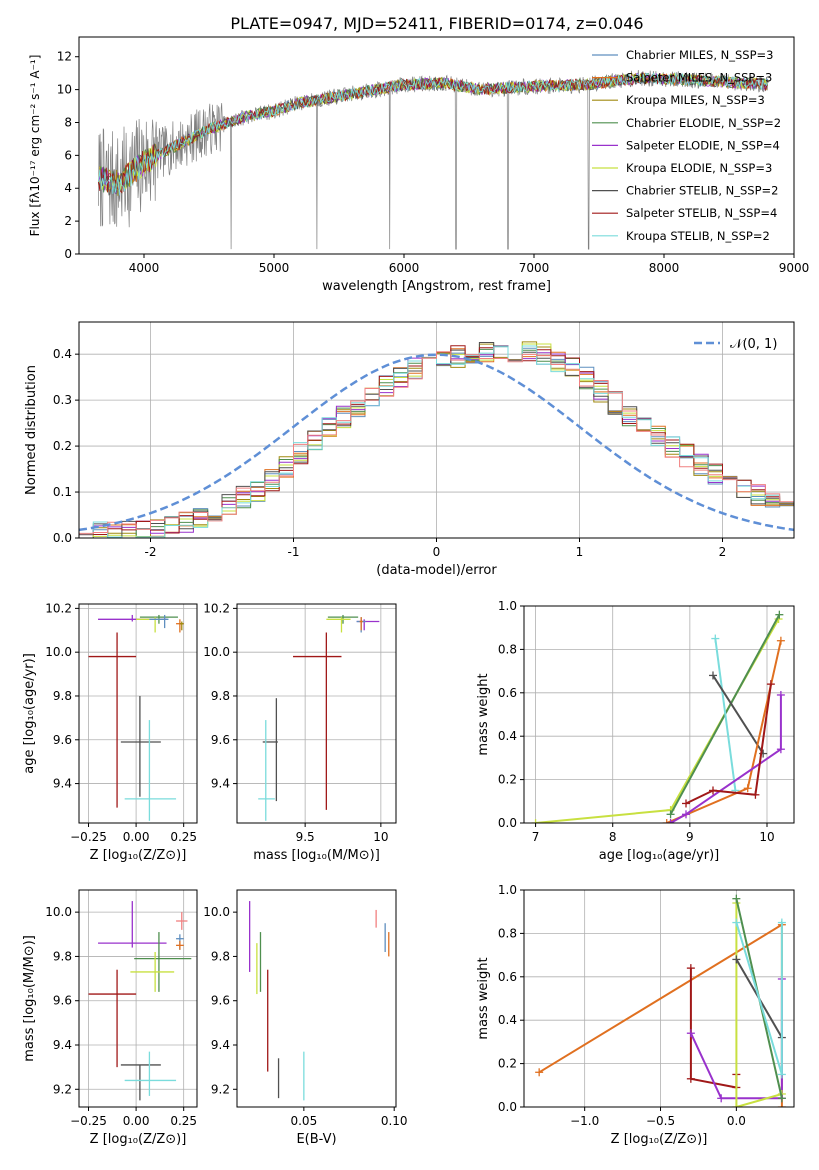  I want to click on x-tick-label: −1.0, so click(584, 1121).